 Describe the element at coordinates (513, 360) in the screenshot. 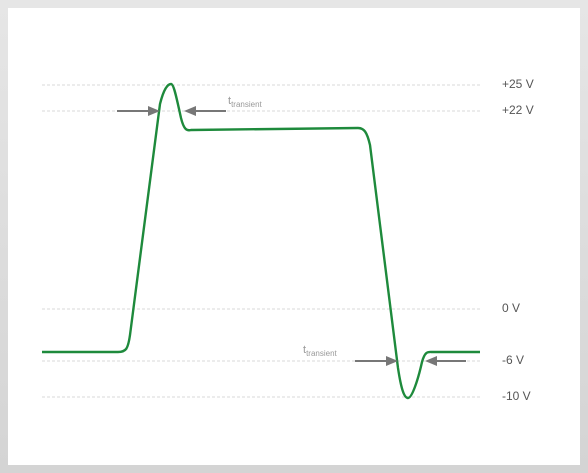

I see `level-label: -6 V` at that location.